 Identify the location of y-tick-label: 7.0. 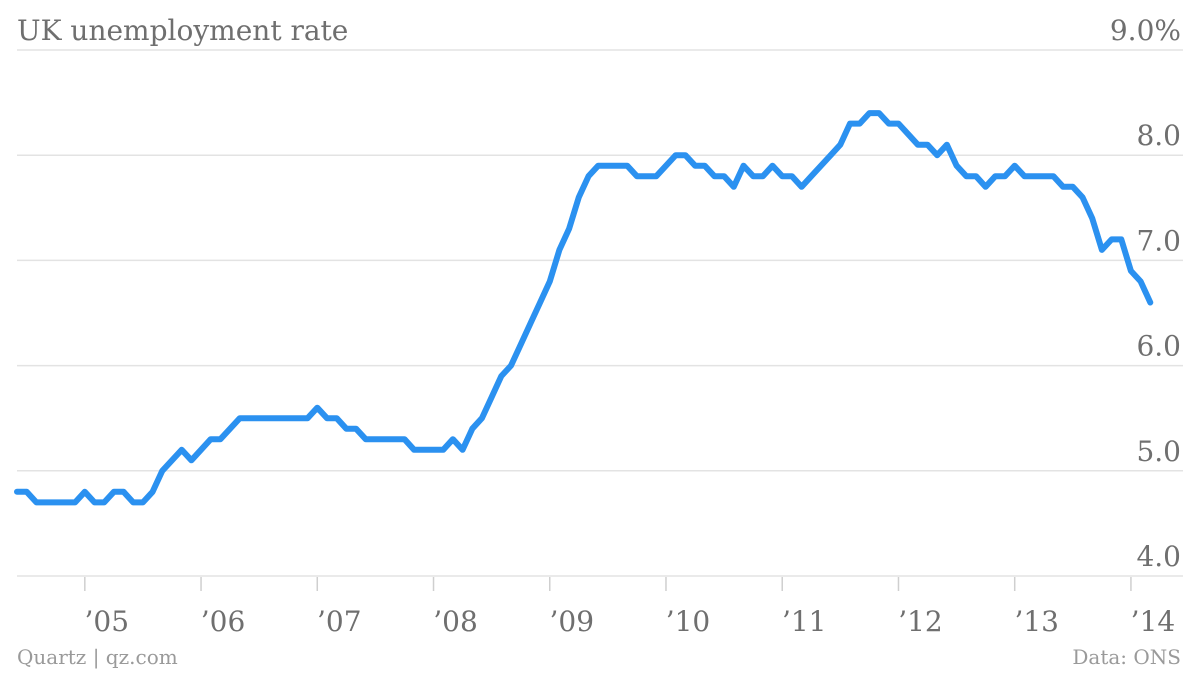
(1158, 240).